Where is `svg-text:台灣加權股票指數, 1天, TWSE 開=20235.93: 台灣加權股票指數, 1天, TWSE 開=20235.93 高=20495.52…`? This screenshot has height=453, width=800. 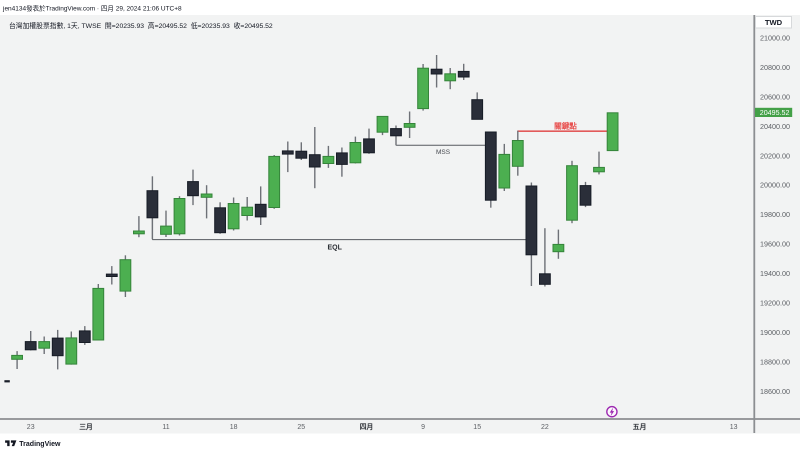 svg-text:台灣加權股票指數, 1天, TWSE 開=20235.93: 台灣加權股票指數, 1天, TWSE 開=20235.93 高=20495.52… is located at coordinates (141, 25).